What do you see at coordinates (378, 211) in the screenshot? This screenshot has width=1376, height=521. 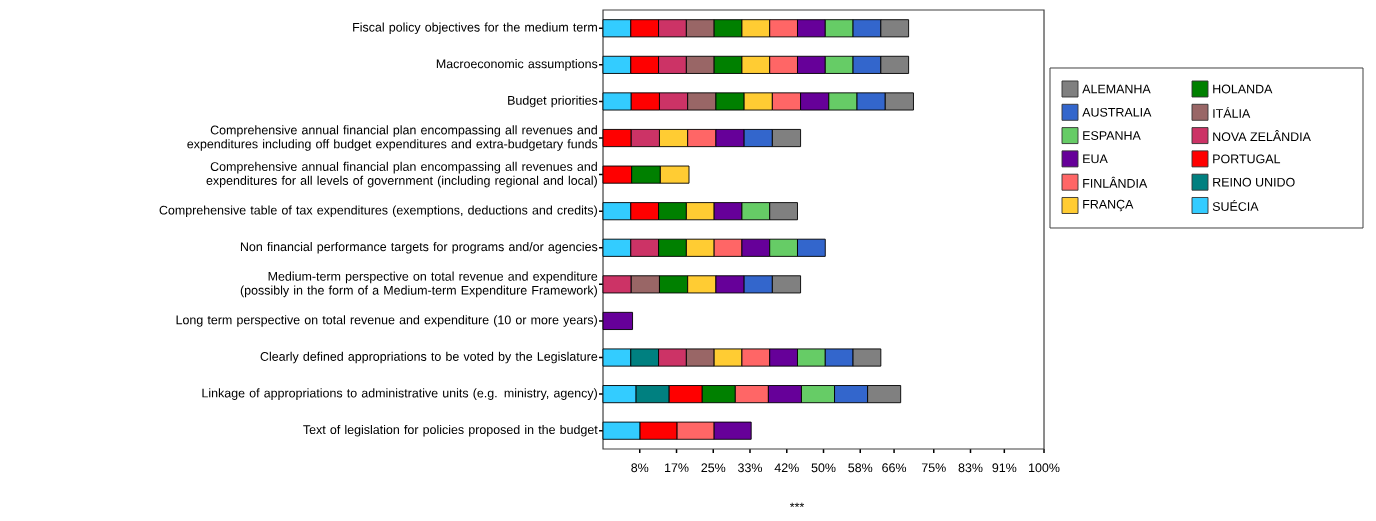 I see `y-tick-label: Comprehensive table of tax expenditures (exemptions, deductions and credits)` at bounding box center [378, 211].